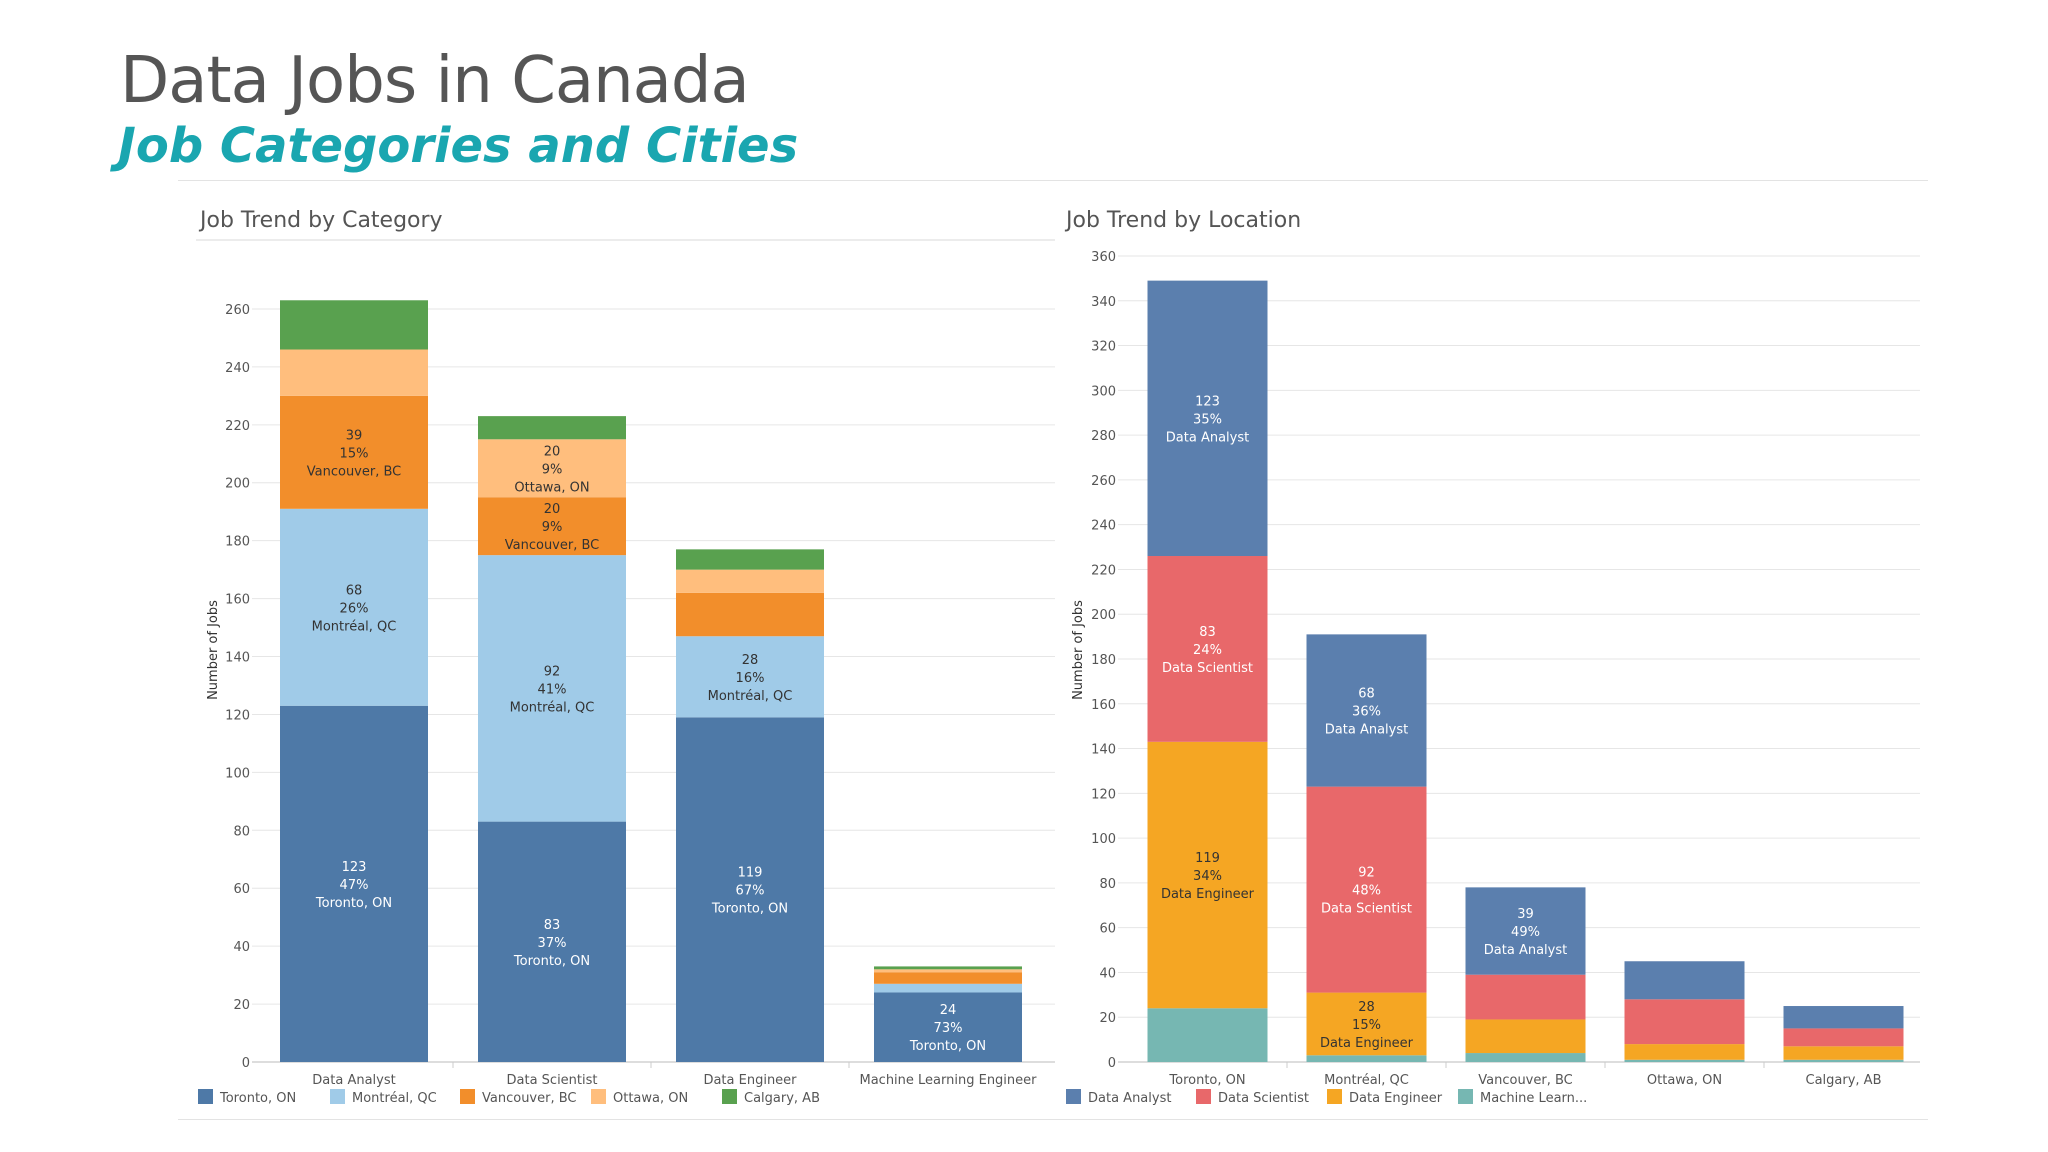 Image resolution: width=2048 pixels, height=1152 pixels. I want to click on data-label: 28, so click(1366, 1007).